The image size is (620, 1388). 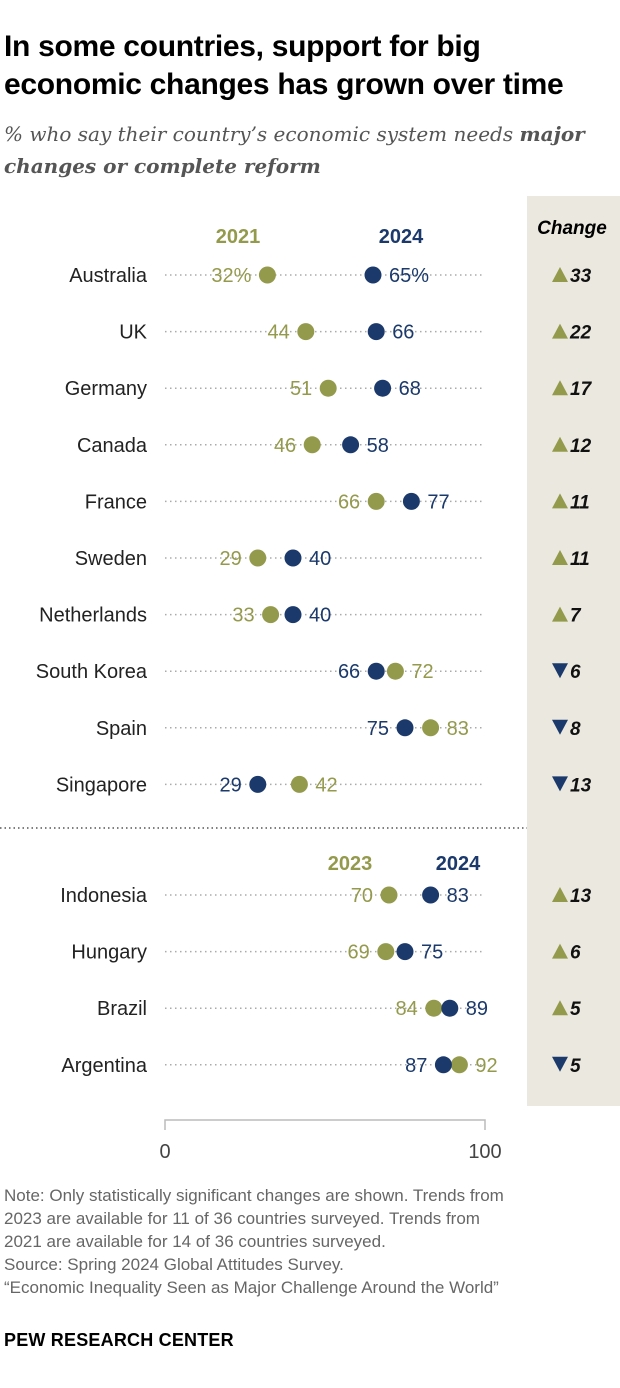 I want to click on value-label-earlier: 51, so click(x=301, y=389).